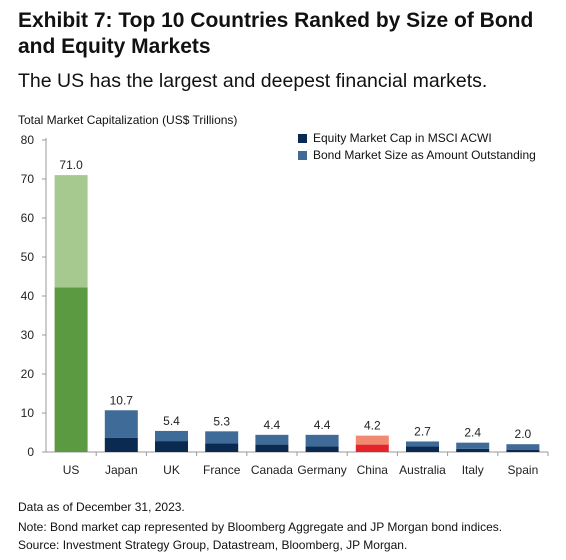 Image resolution: width=566 pixels, height=560 pixels. I want to click on bar-equity-australia, so click(422, 449).